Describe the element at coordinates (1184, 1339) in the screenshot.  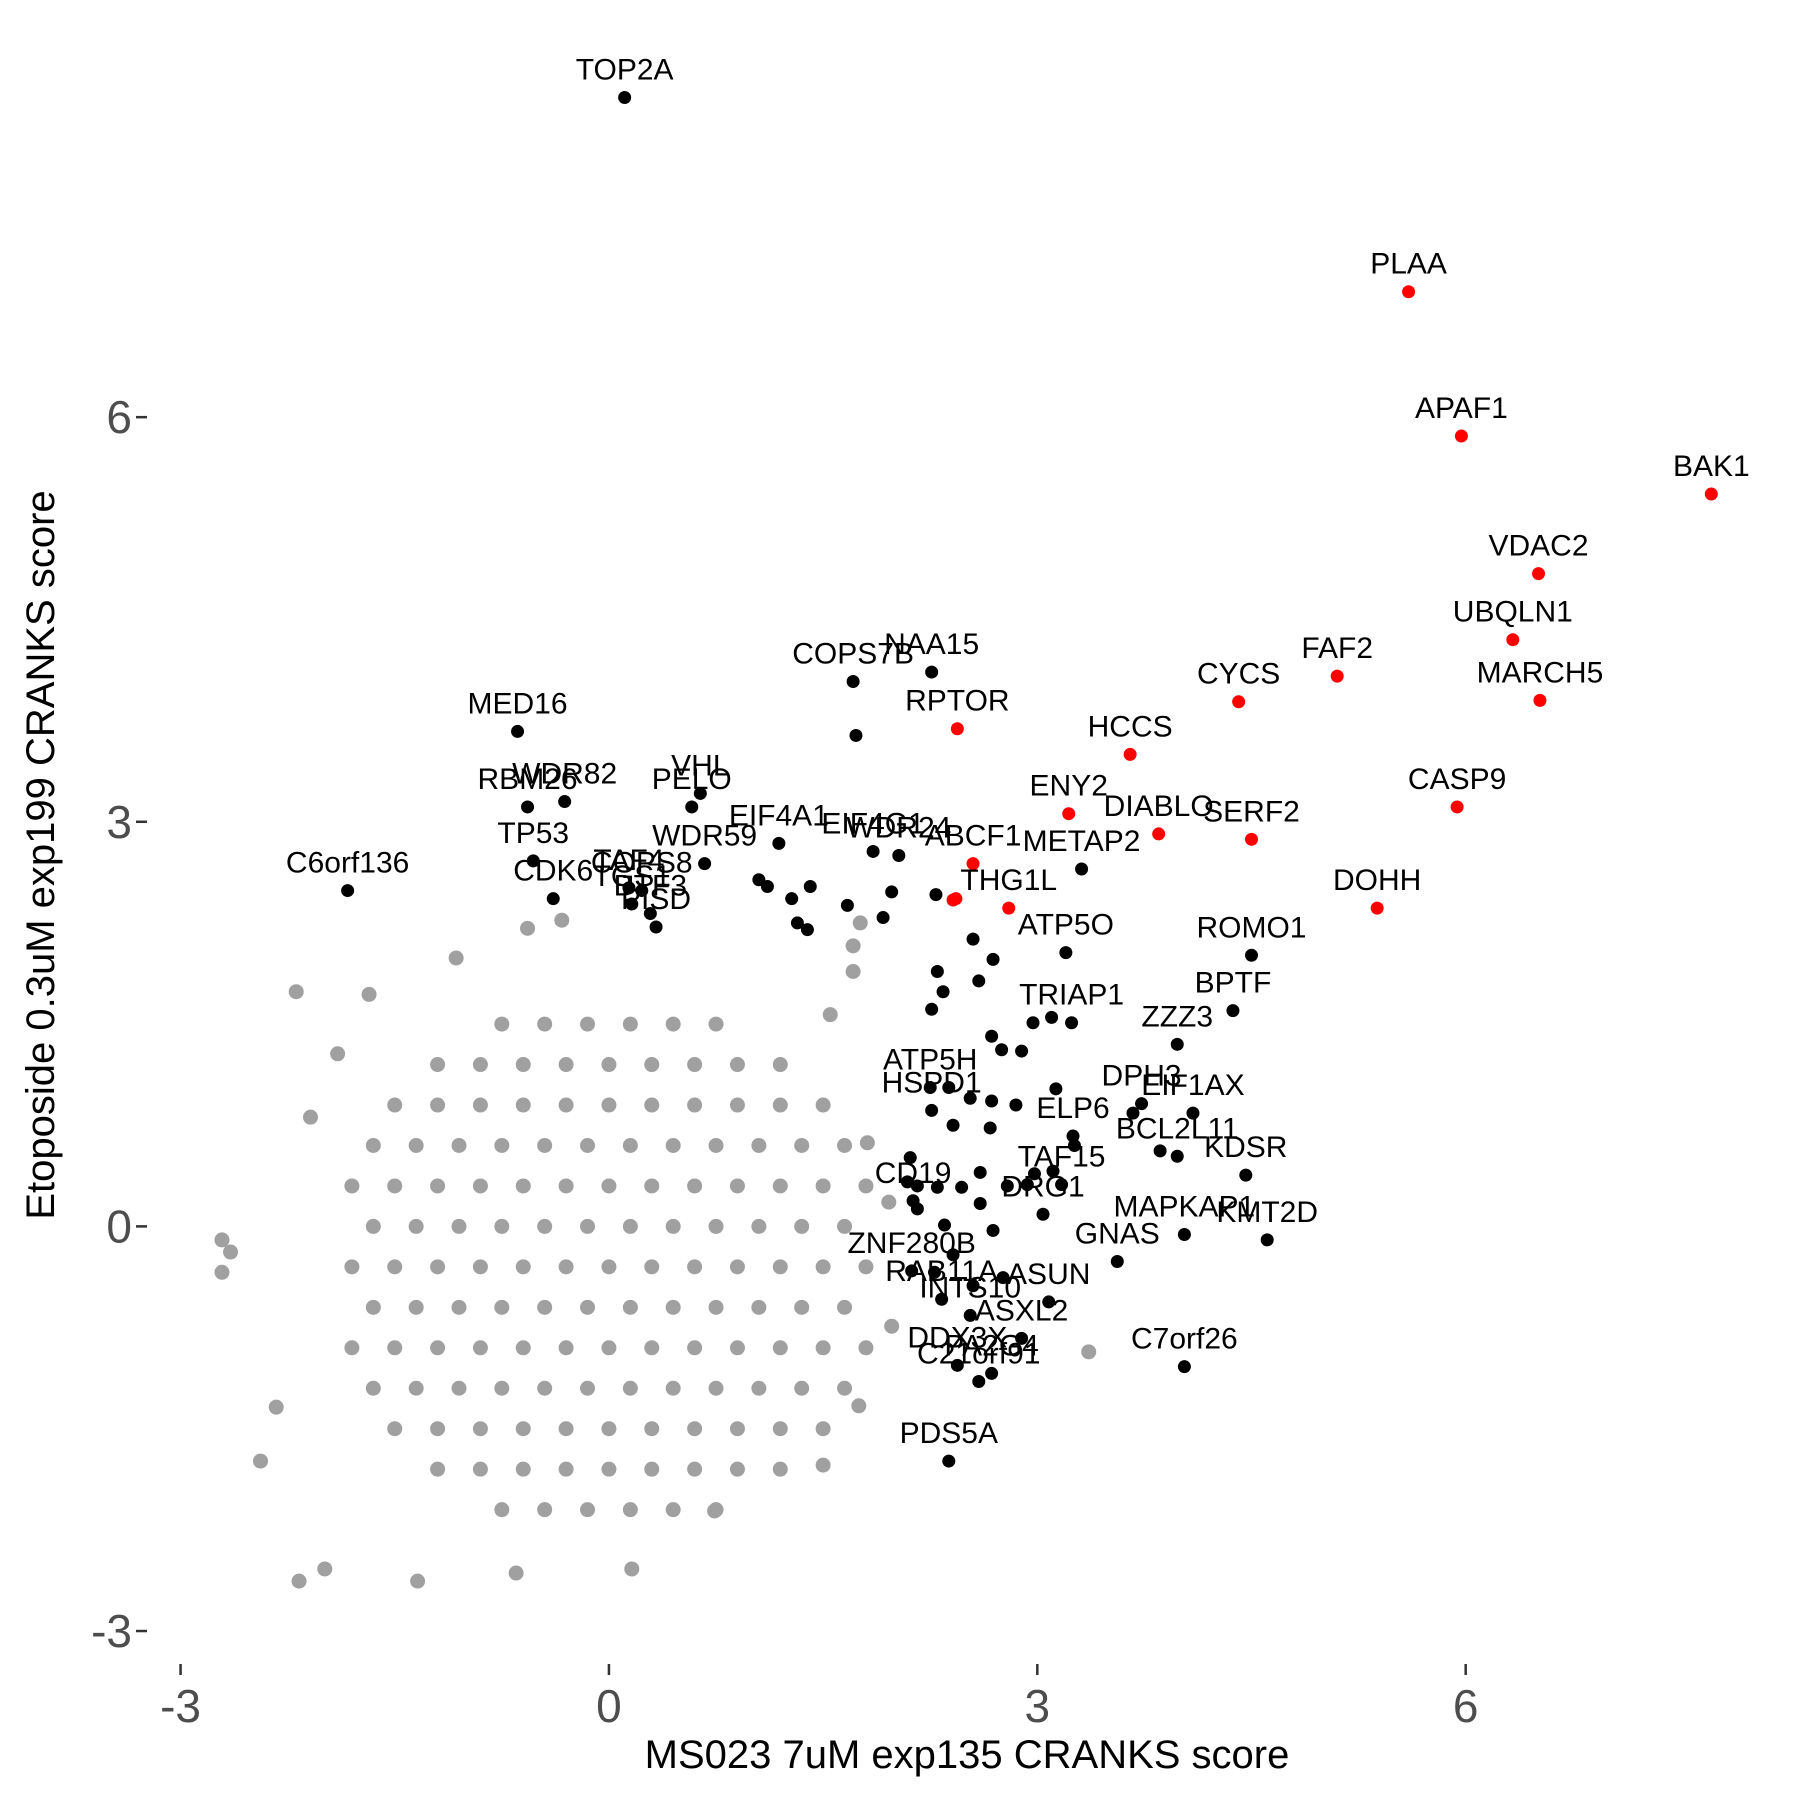
I see `point-label: C7orf26` at that location.